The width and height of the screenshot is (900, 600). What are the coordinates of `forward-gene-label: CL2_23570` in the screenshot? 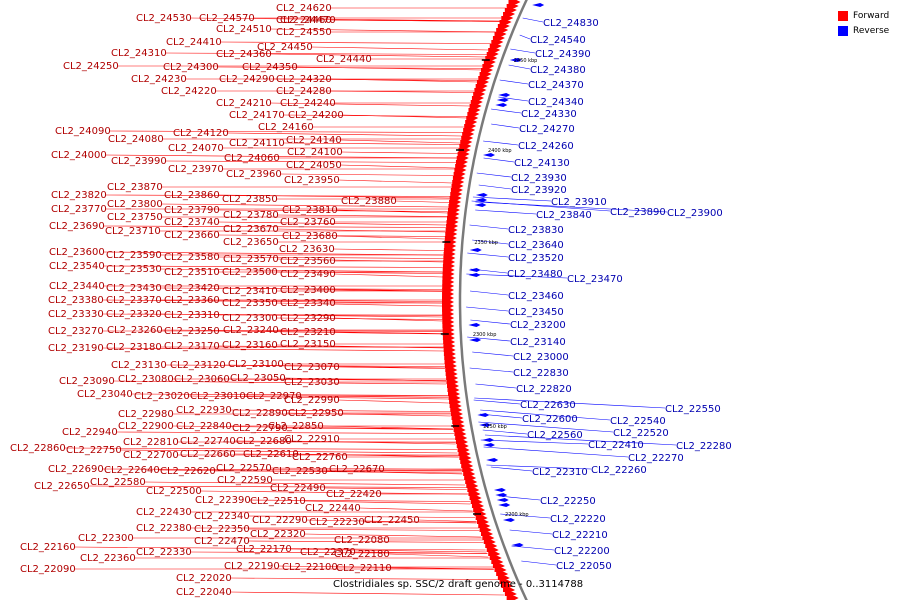 It's located at (251, 259).